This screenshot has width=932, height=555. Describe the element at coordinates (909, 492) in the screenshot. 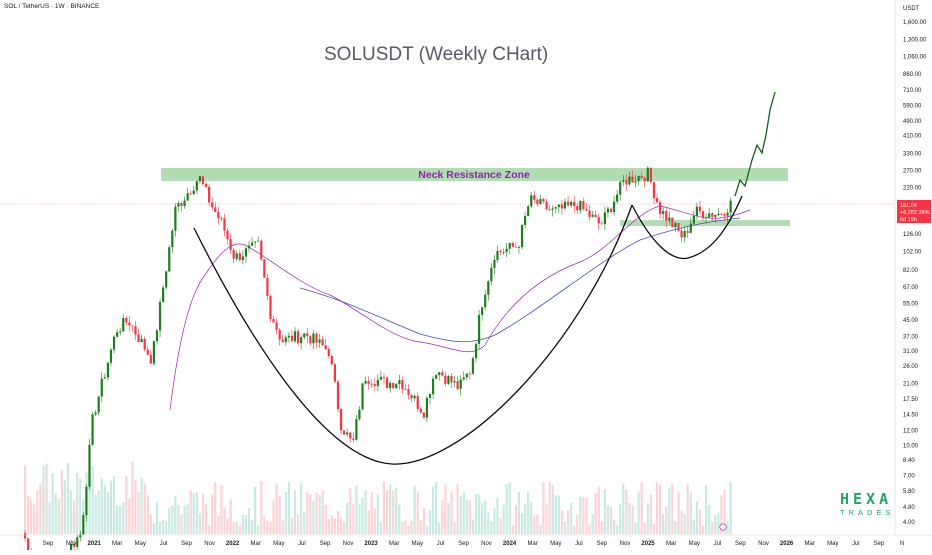

I see `y-tick-label: 5.80` at that location.